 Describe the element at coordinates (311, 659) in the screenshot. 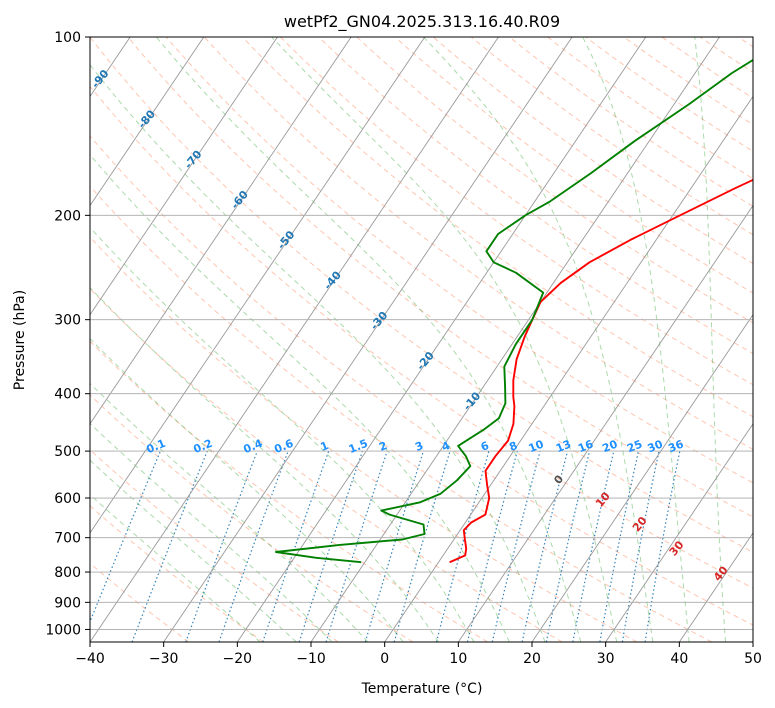

I see `x-tick-label: −10` at that location.